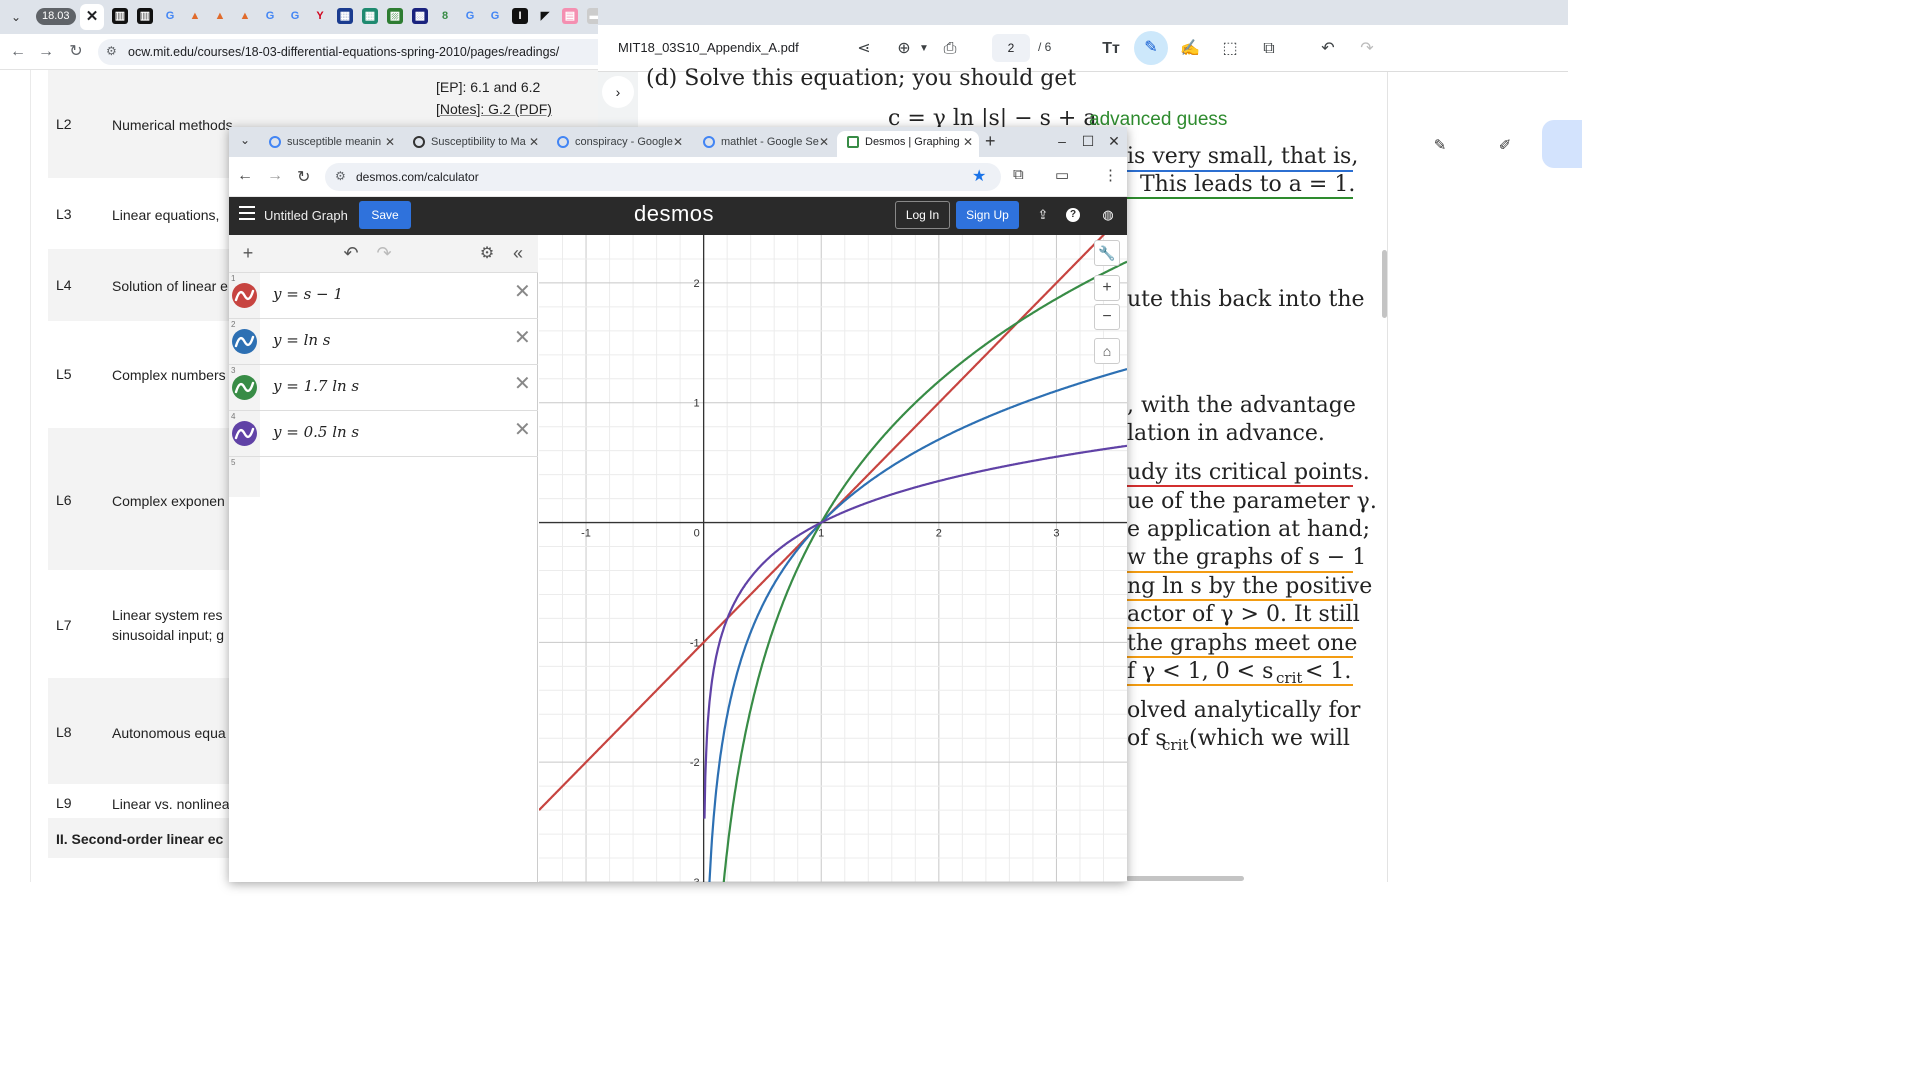  Describe the element at coordinates (302, 340) in the screenshot. I see `expression-input: y = ln s` at that location.